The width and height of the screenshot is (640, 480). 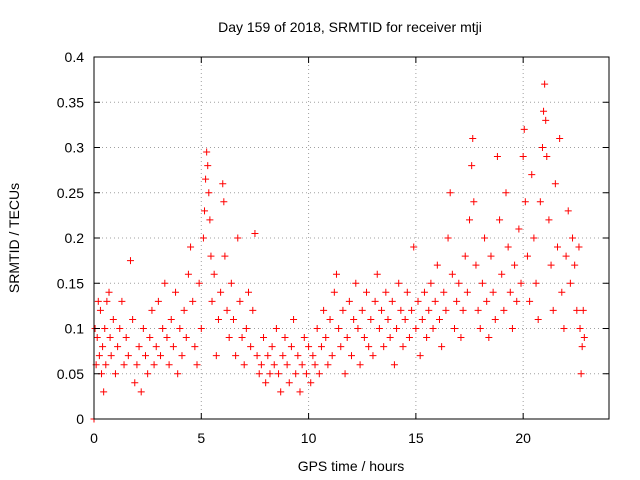 I want to click on y-axis-title: SRMTID / TECUs, so click(x=14, y=238).